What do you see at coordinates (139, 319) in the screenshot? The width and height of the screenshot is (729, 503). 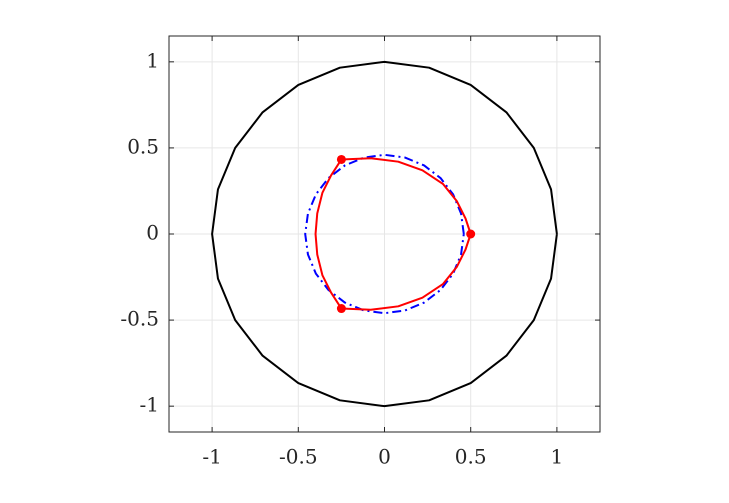 I see `y-tick-label: -0.5` at bounding box center [139, 319].